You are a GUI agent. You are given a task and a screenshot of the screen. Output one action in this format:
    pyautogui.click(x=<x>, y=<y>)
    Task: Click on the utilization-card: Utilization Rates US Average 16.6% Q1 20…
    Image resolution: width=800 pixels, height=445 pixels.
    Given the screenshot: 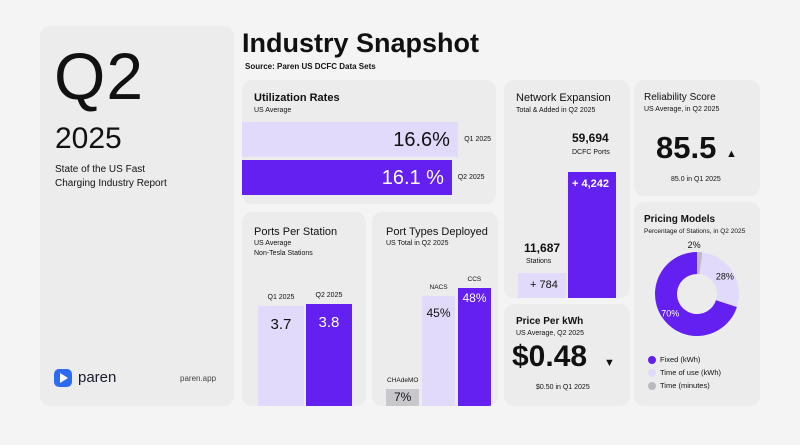 What is the action you would take?
    pyautogui.click(x=369, y=142)
    